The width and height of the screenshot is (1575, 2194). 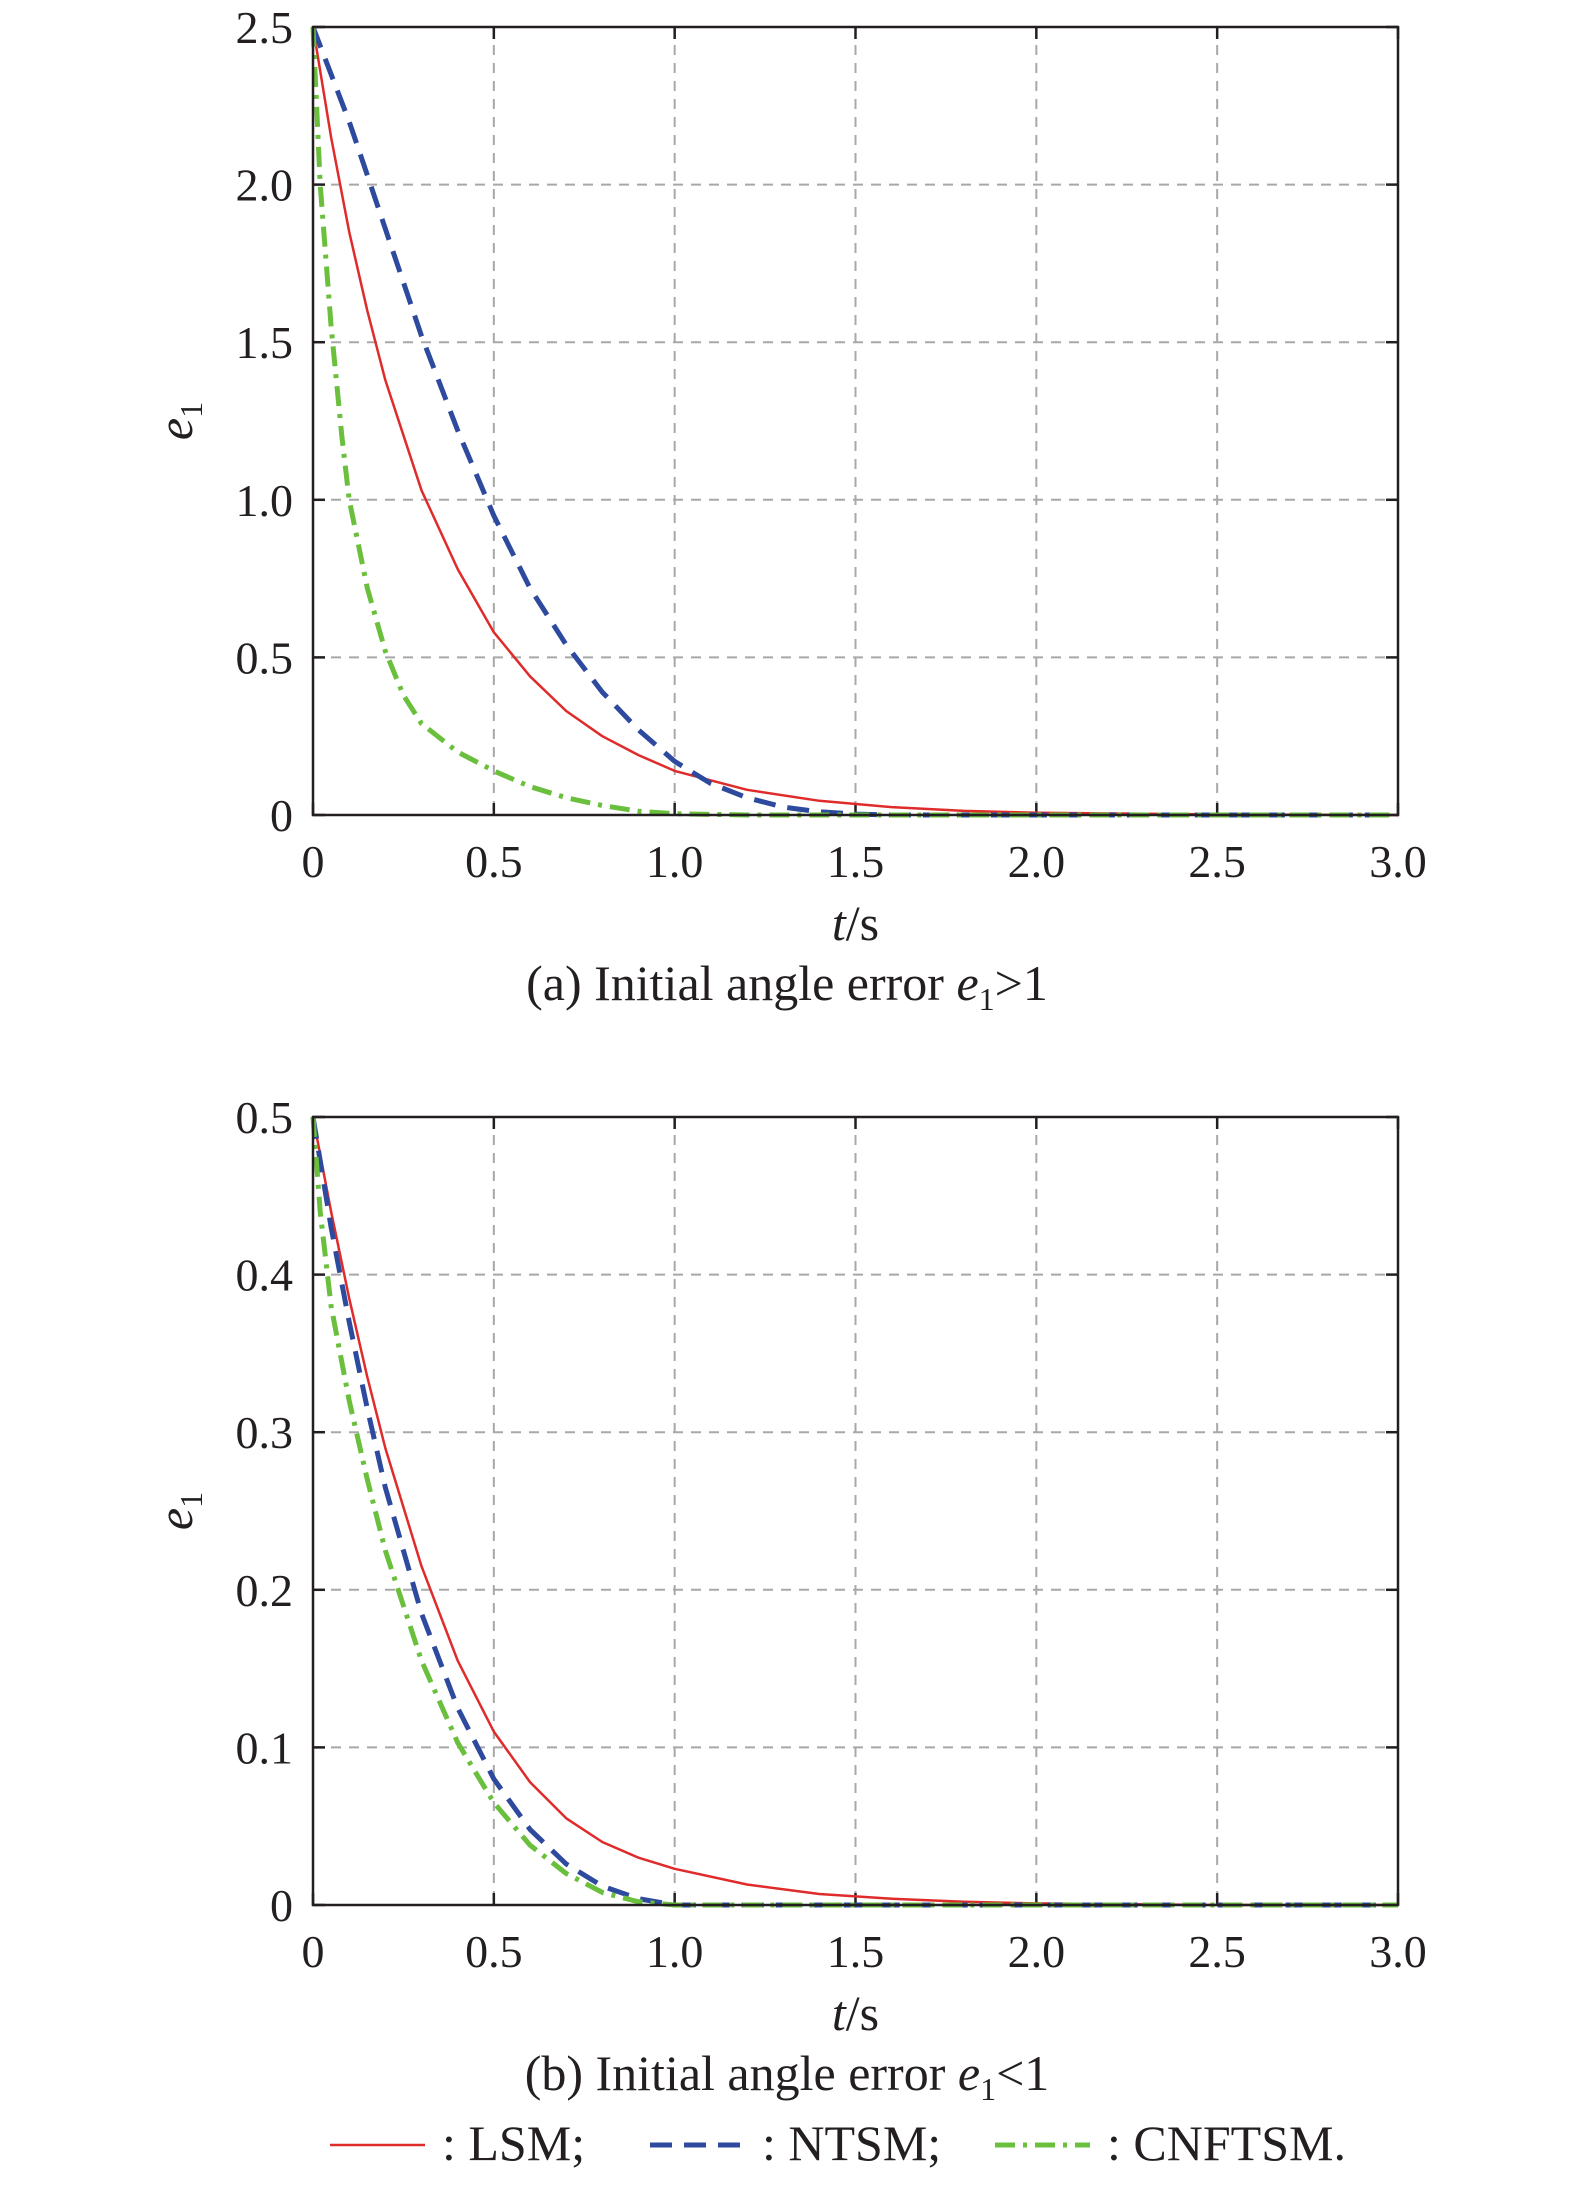 I want to click on y-tick-label: 1.5, so click(x=265, y=342).